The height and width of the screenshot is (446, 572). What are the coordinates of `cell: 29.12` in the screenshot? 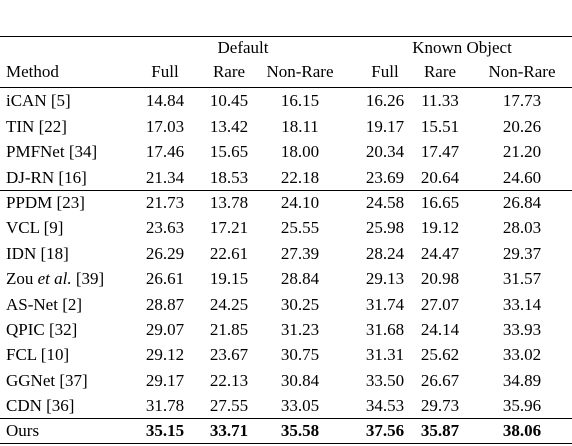 It's located at (165, 354).